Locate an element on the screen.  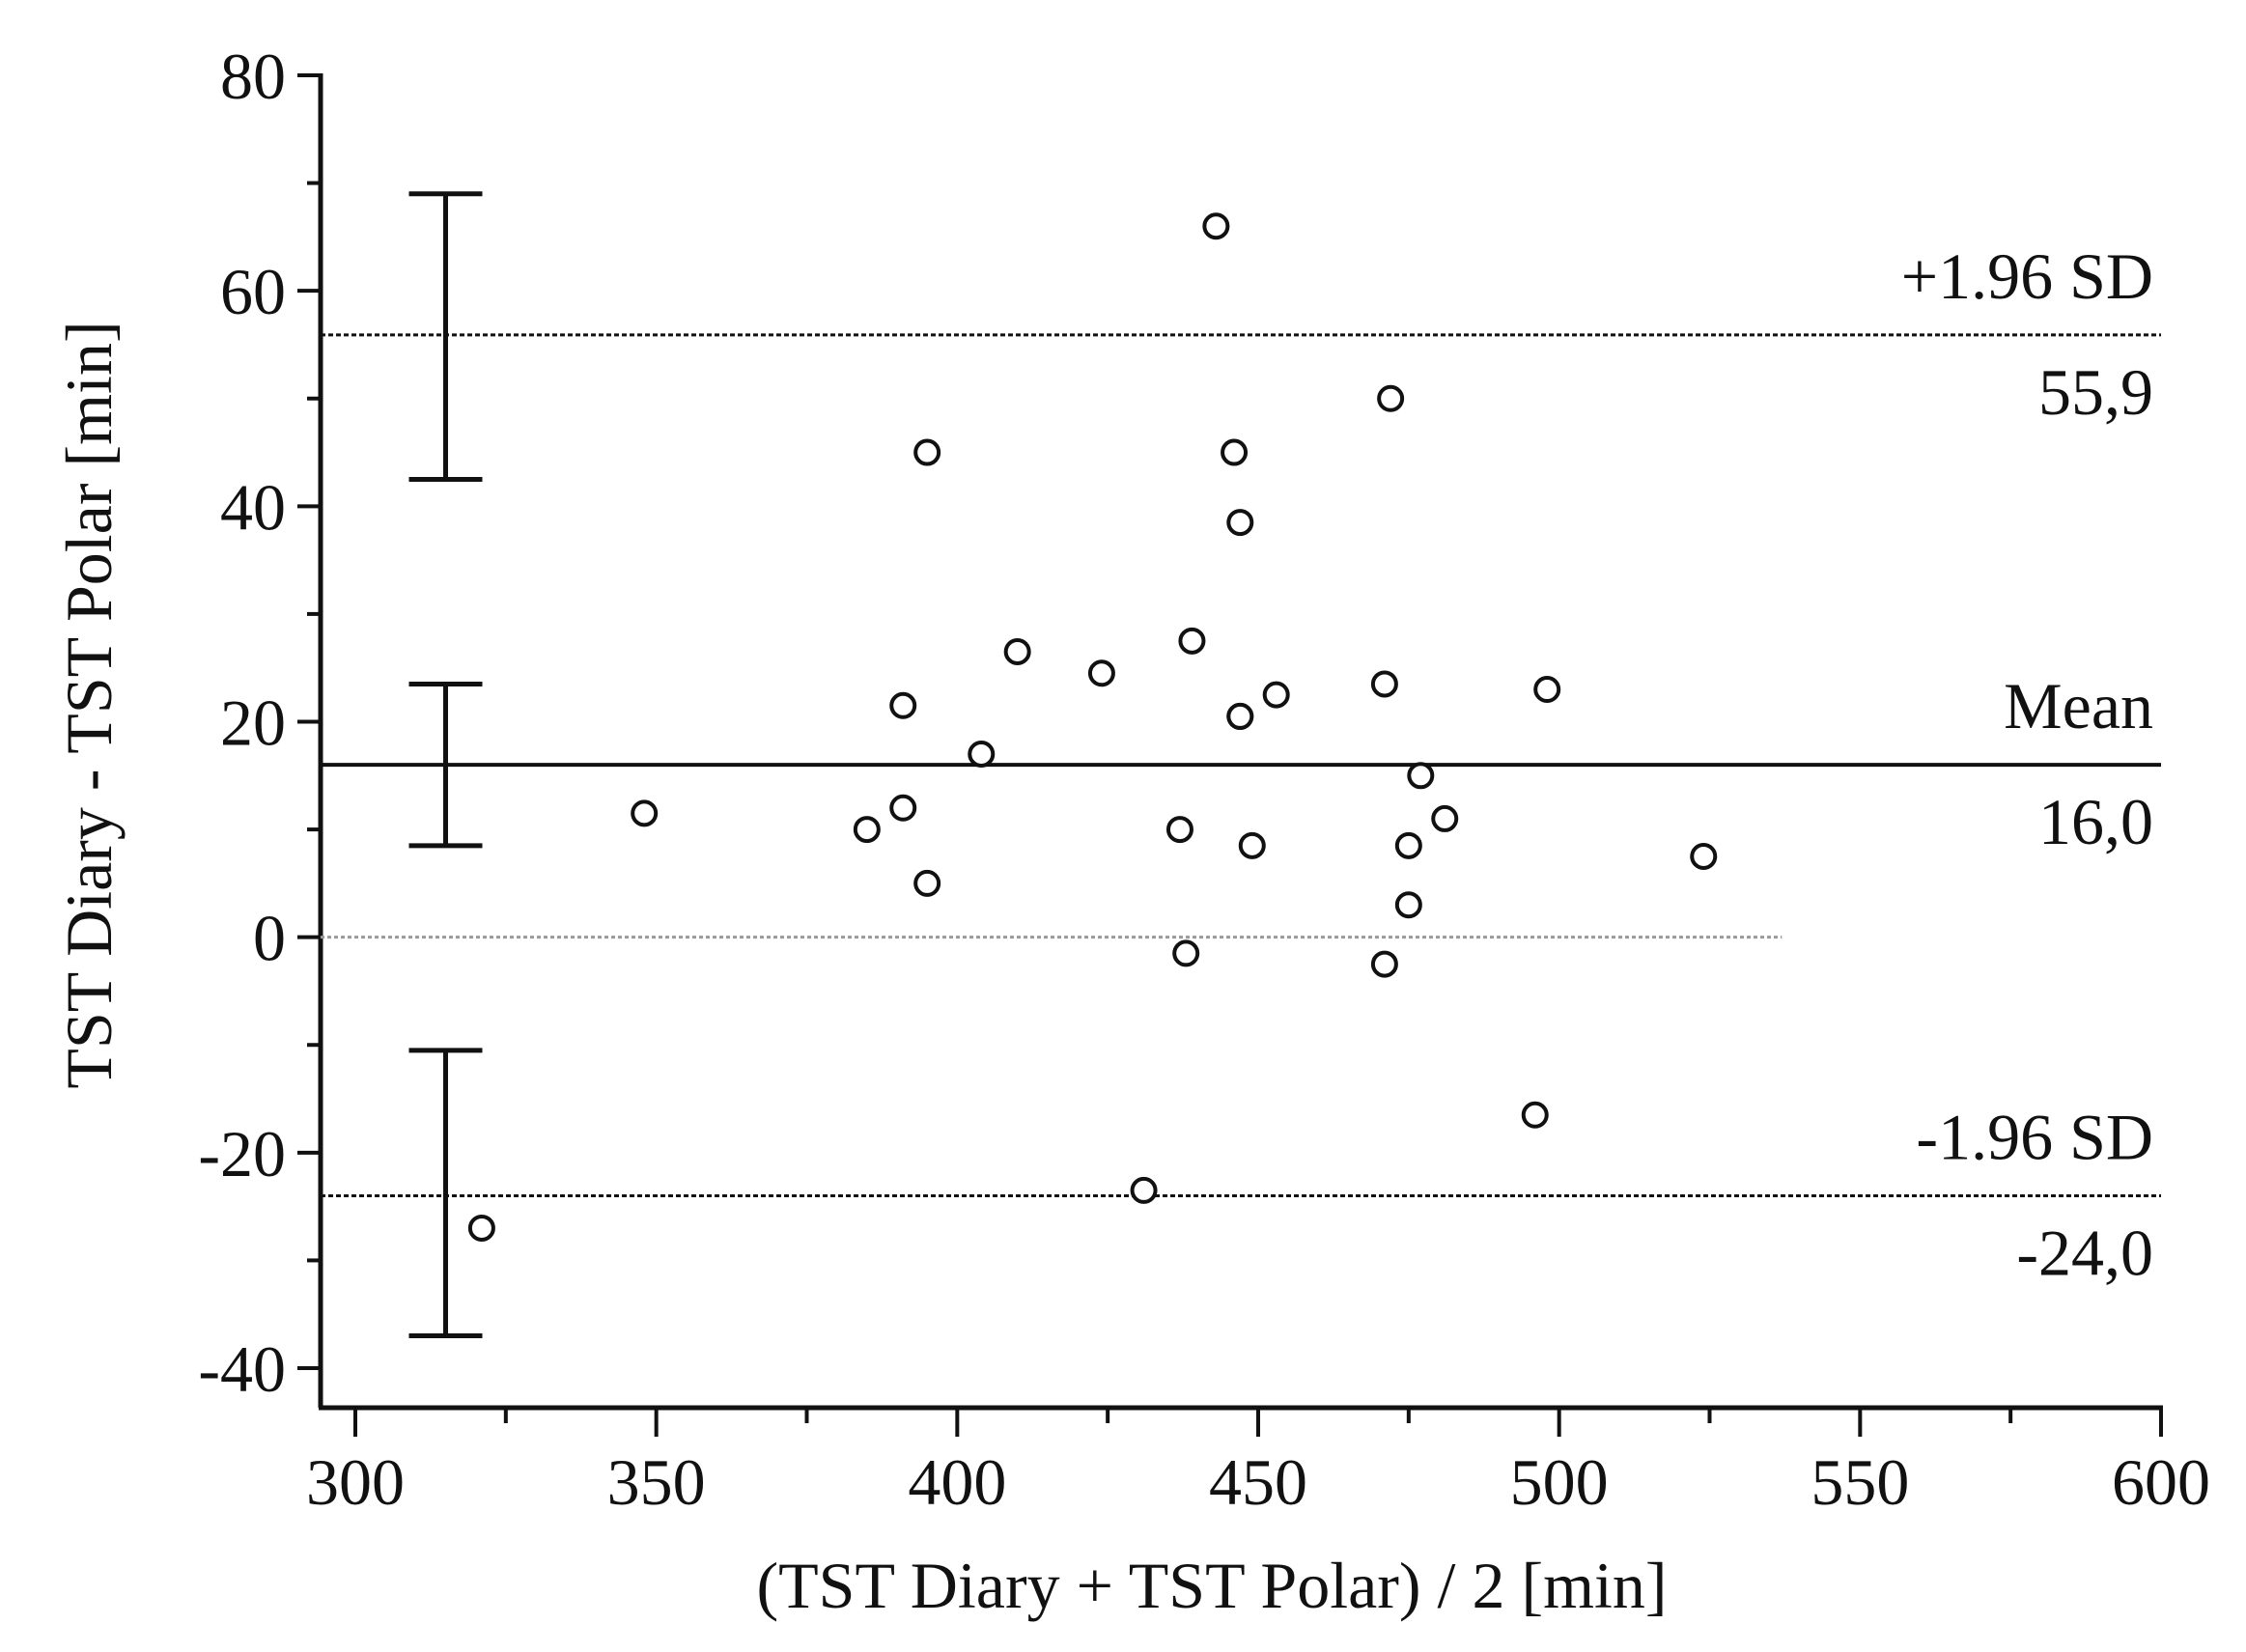
y-tick-label: -40 is located at coordinates (242, 1369).